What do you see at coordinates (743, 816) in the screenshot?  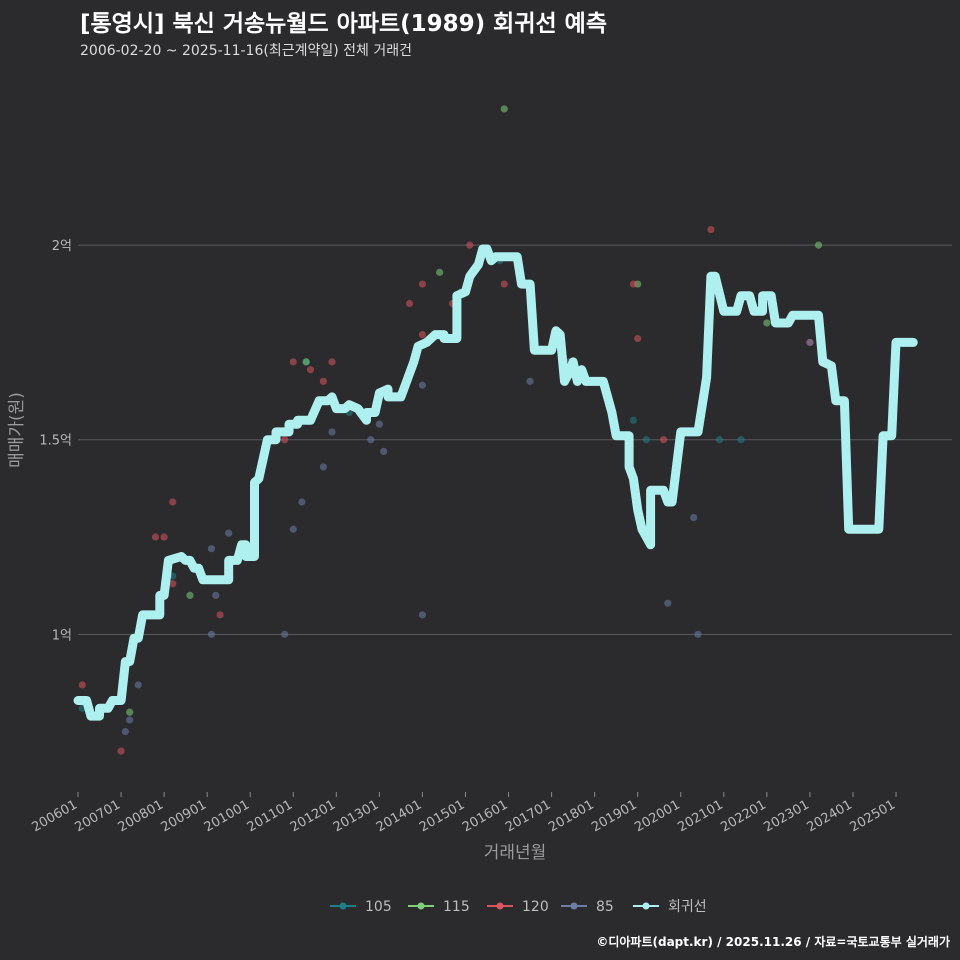 I see `x-tick-label: 202201` at bounding box center [743, 816].